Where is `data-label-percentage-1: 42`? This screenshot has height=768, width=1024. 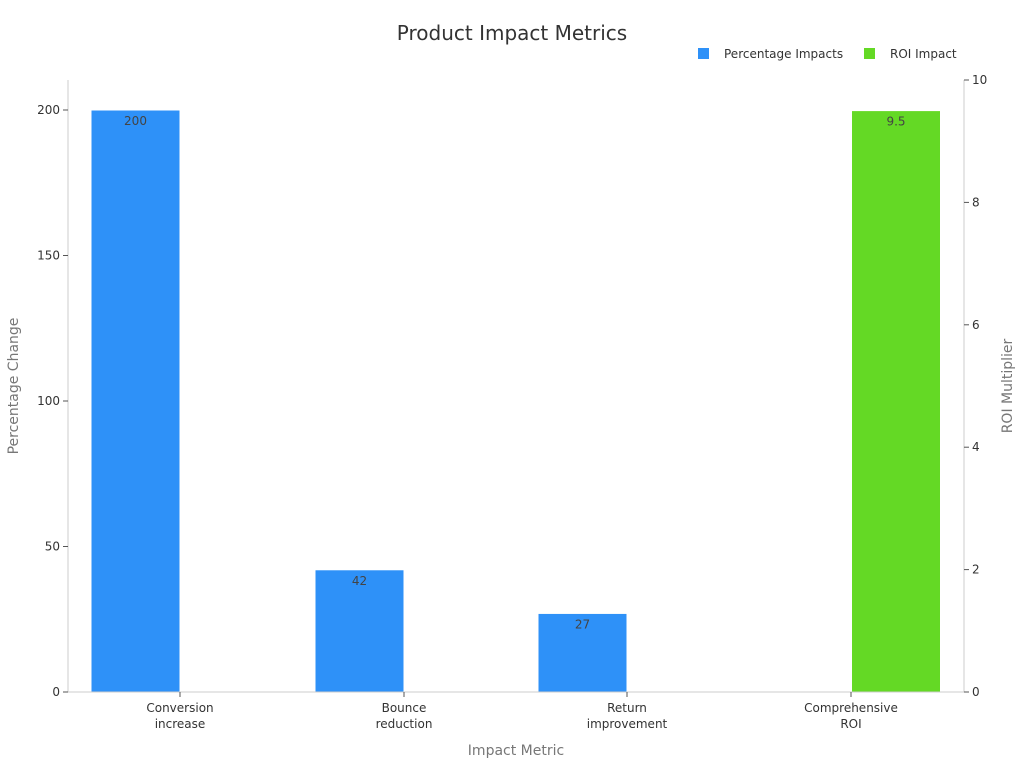 data-label-percentage-1: 42 is located at coordinates (359, 581).